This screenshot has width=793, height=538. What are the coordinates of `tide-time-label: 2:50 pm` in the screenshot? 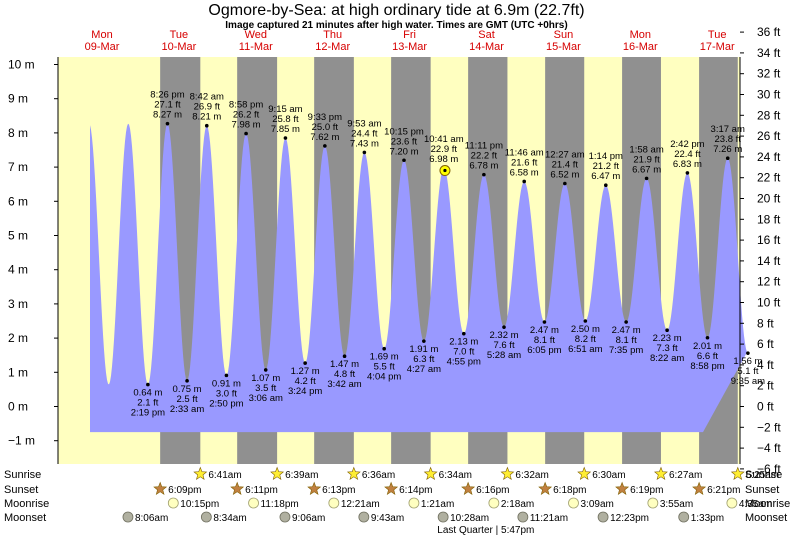 It's located at (226, 403).